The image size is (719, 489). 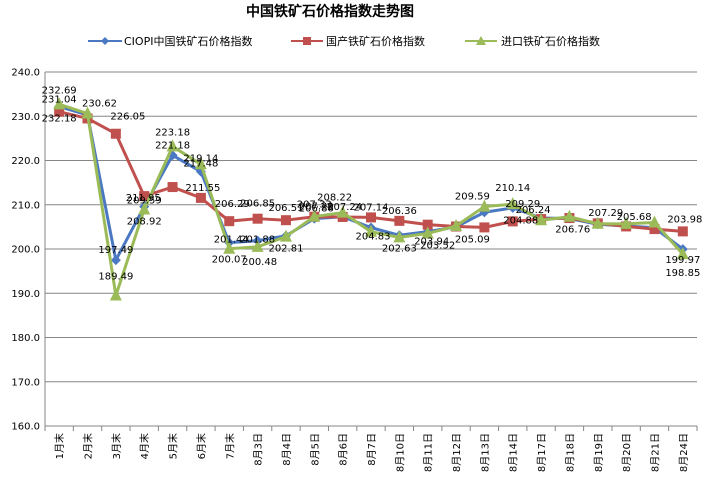 I want to click on legend-label-domestic: 国产铁矿石价格指数, so click(x=375, y=41).